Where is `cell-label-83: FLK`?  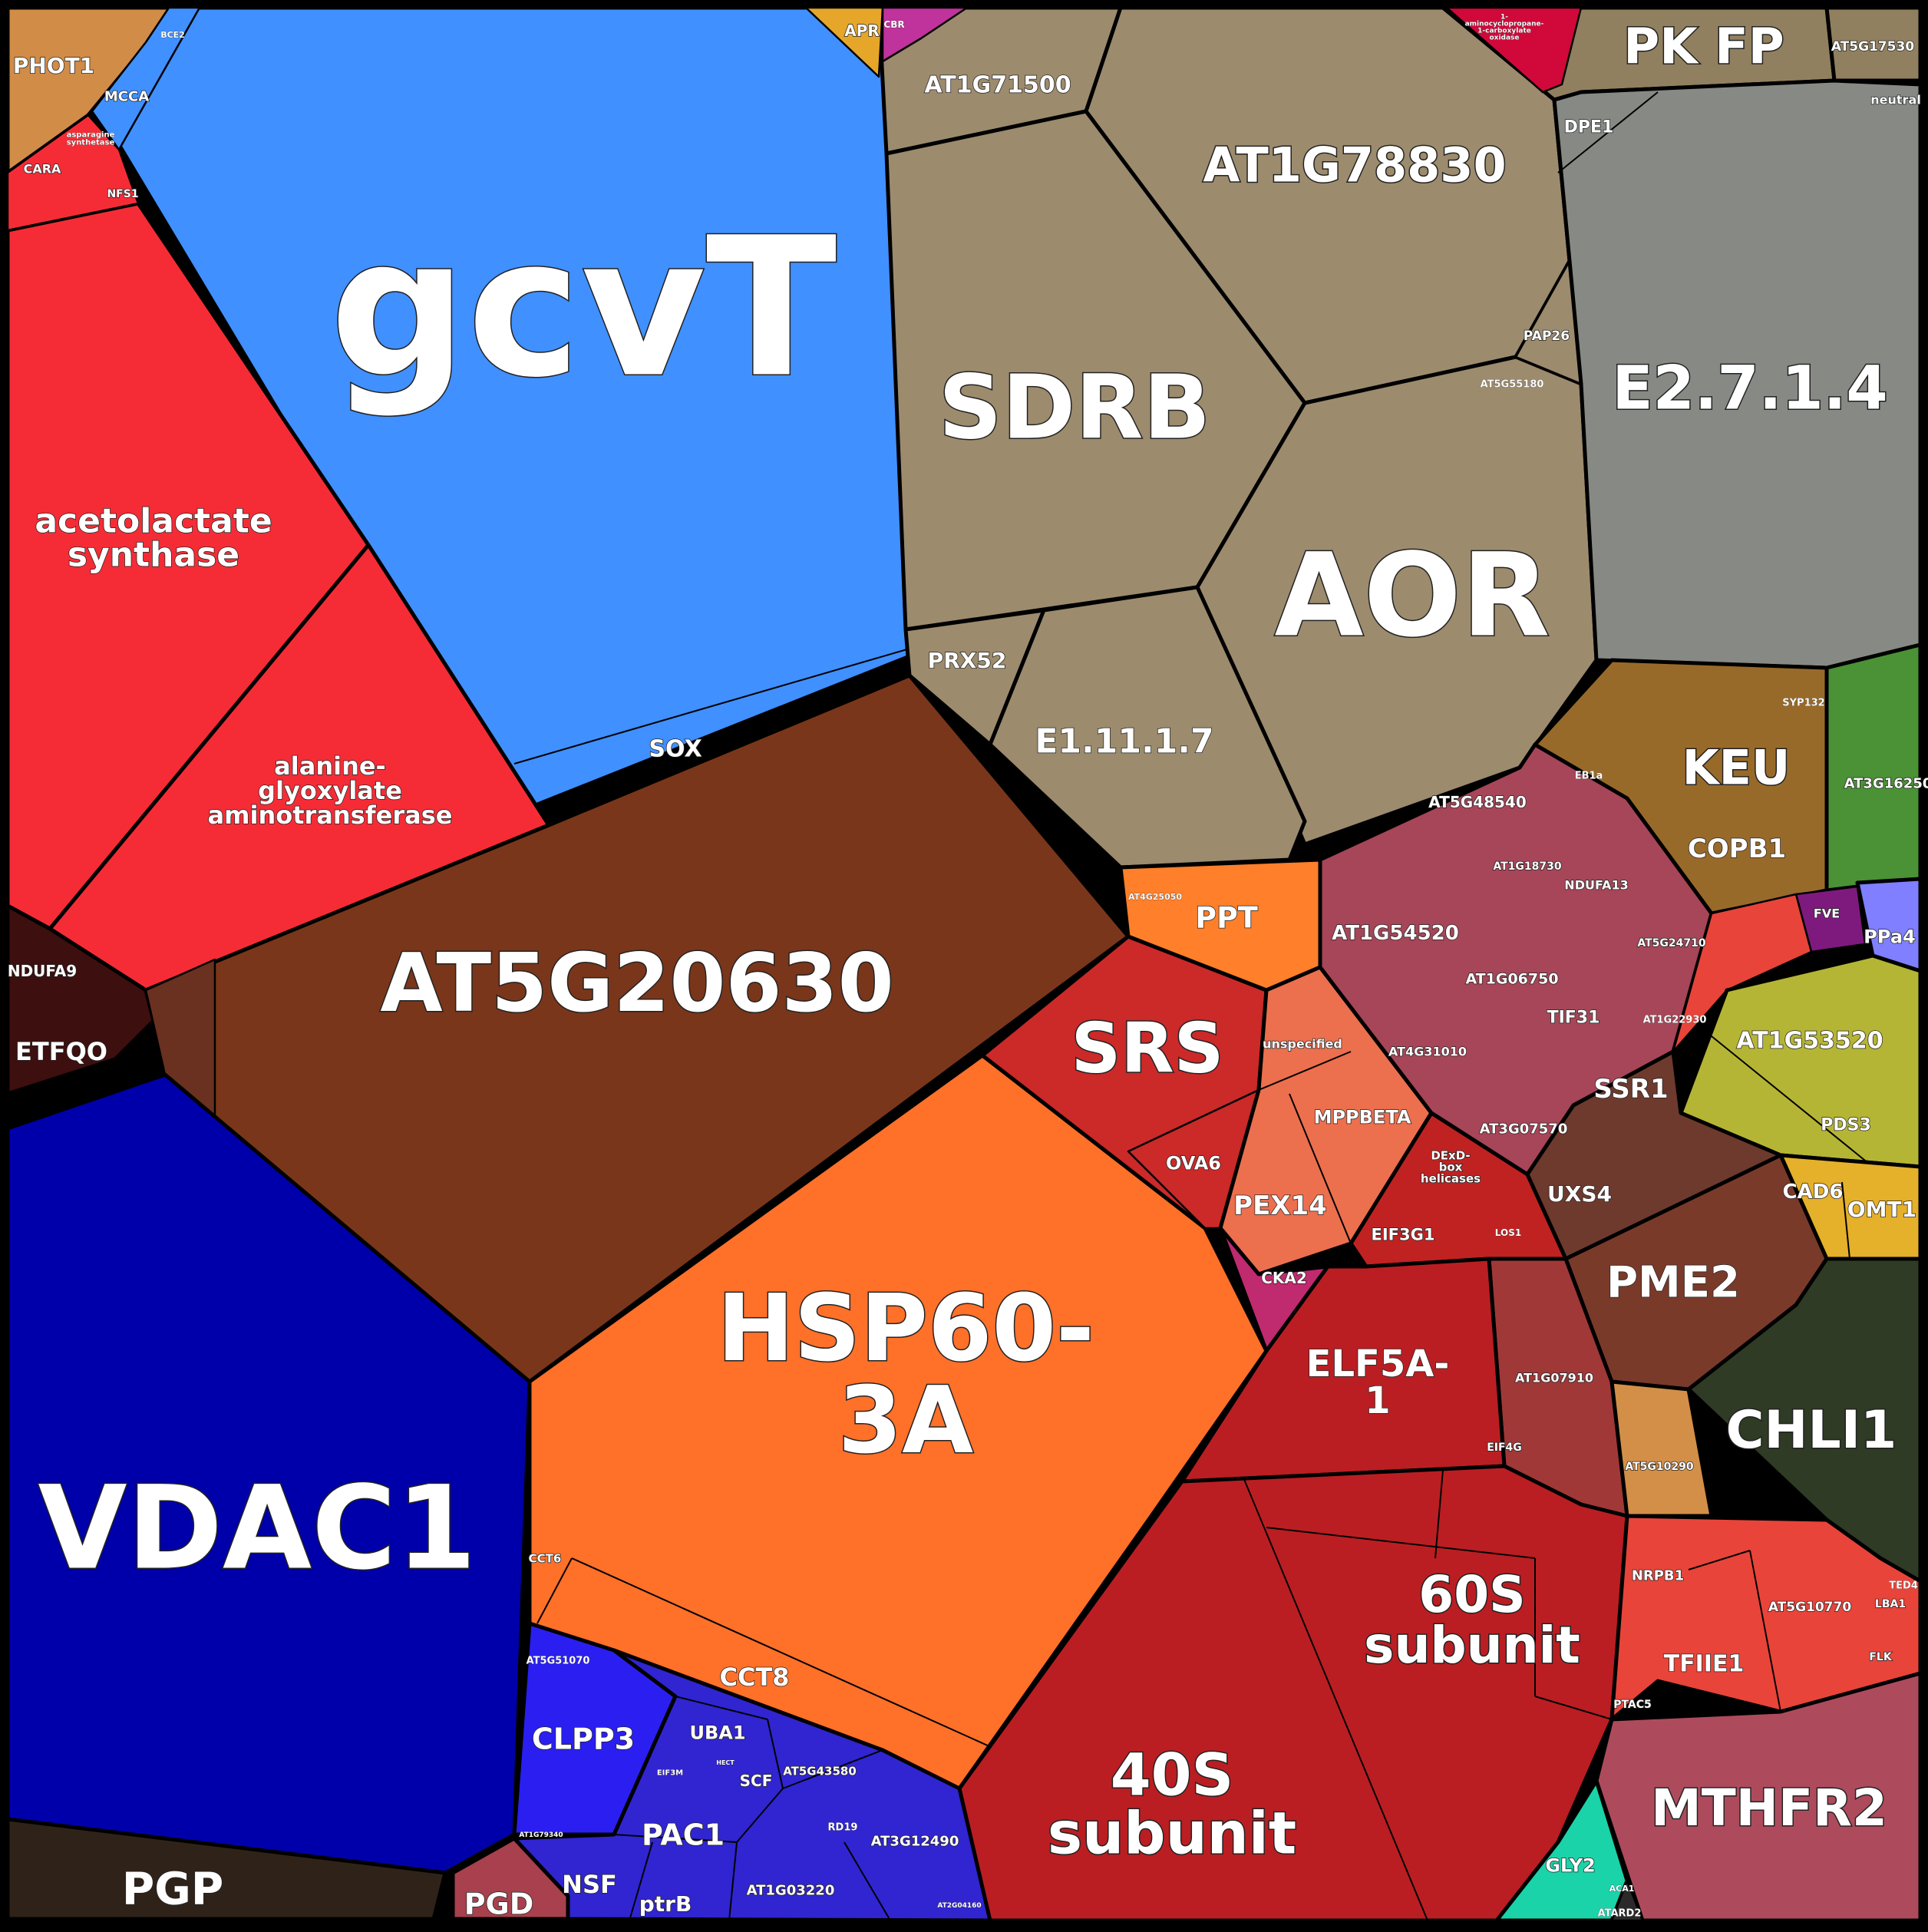
cell-label-83: FLK is located at coordinates (1881, 1657).